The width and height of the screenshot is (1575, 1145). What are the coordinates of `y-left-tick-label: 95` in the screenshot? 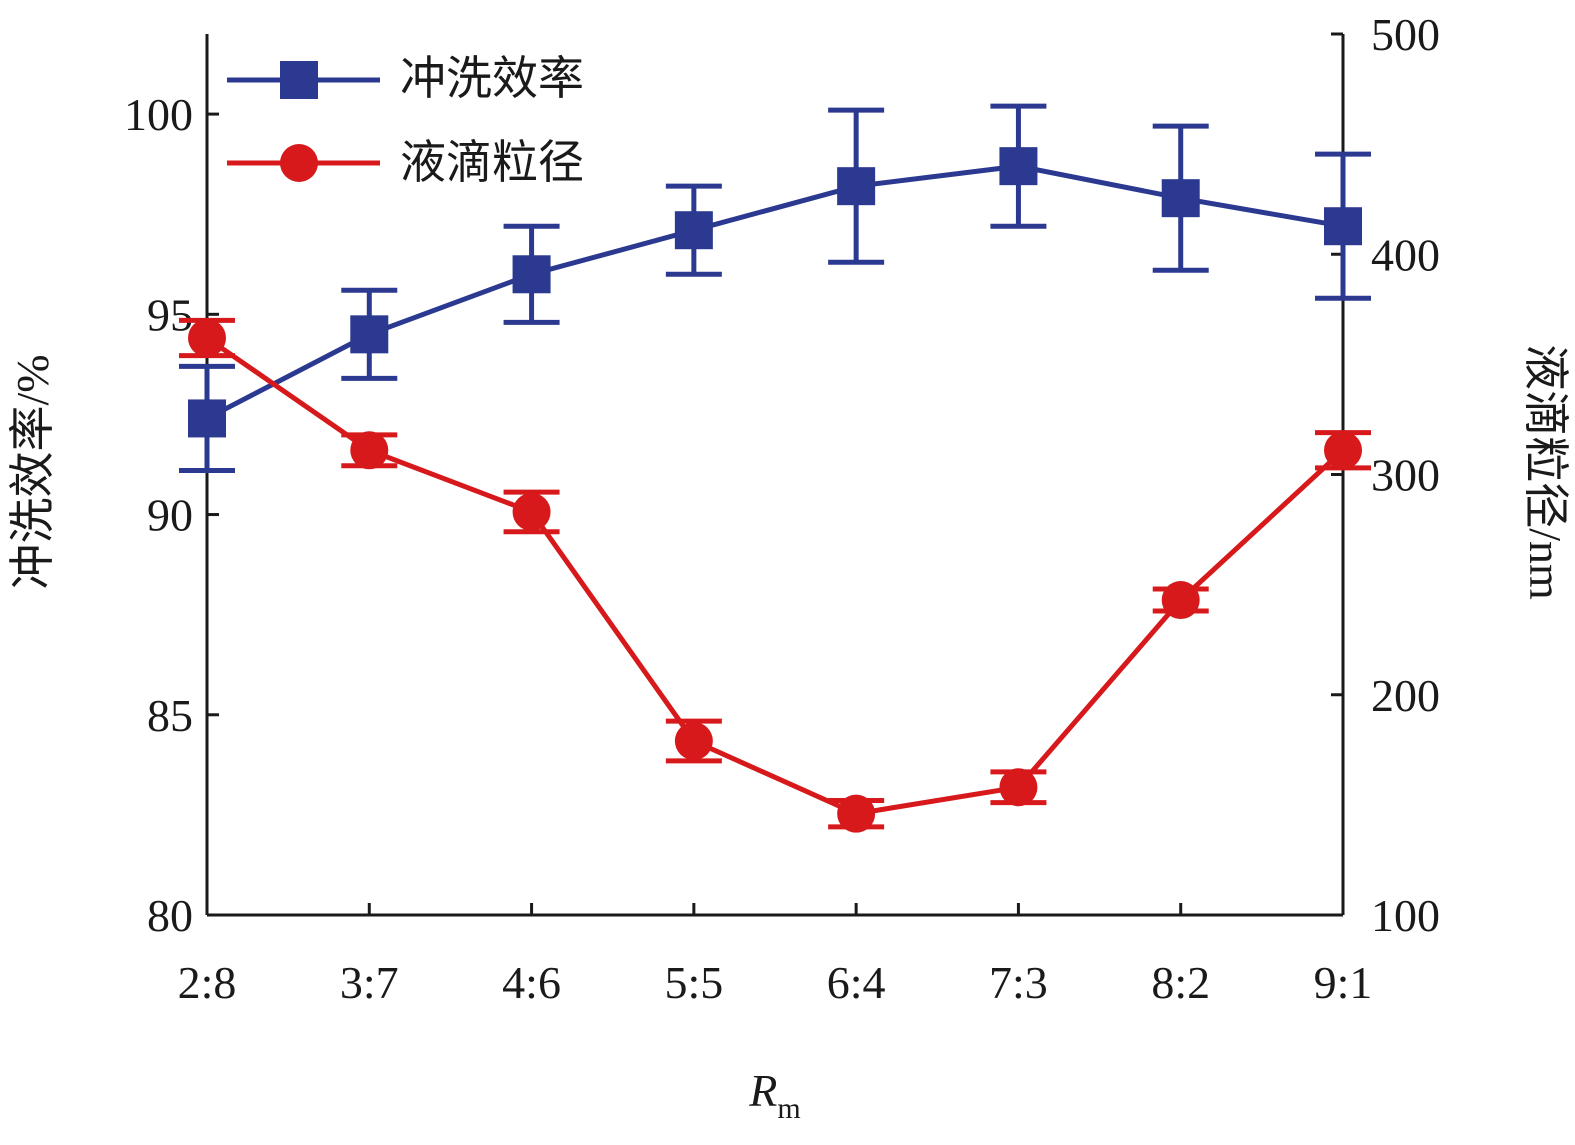 It's located at (170, 314).